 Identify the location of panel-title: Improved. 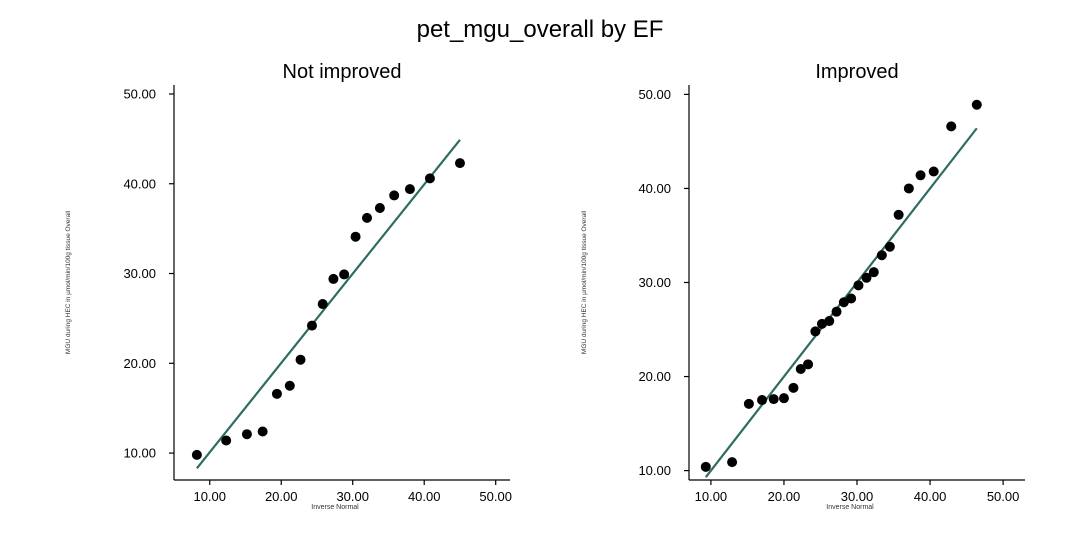
(856, 72).